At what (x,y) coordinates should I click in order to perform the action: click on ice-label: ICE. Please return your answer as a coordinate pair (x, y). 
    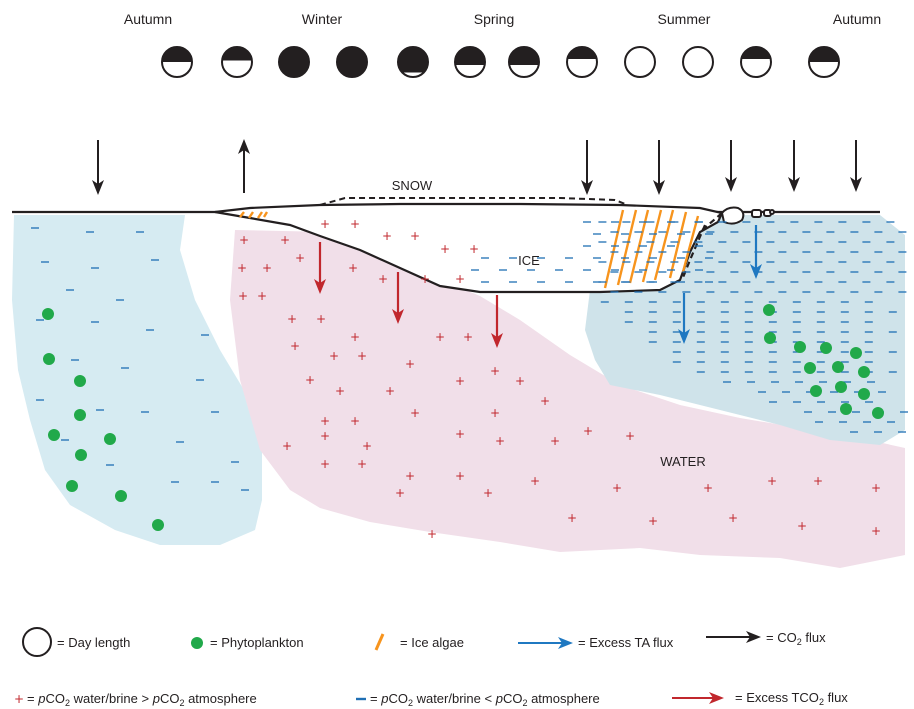
    Looking at the image, I should click on (529, 260).